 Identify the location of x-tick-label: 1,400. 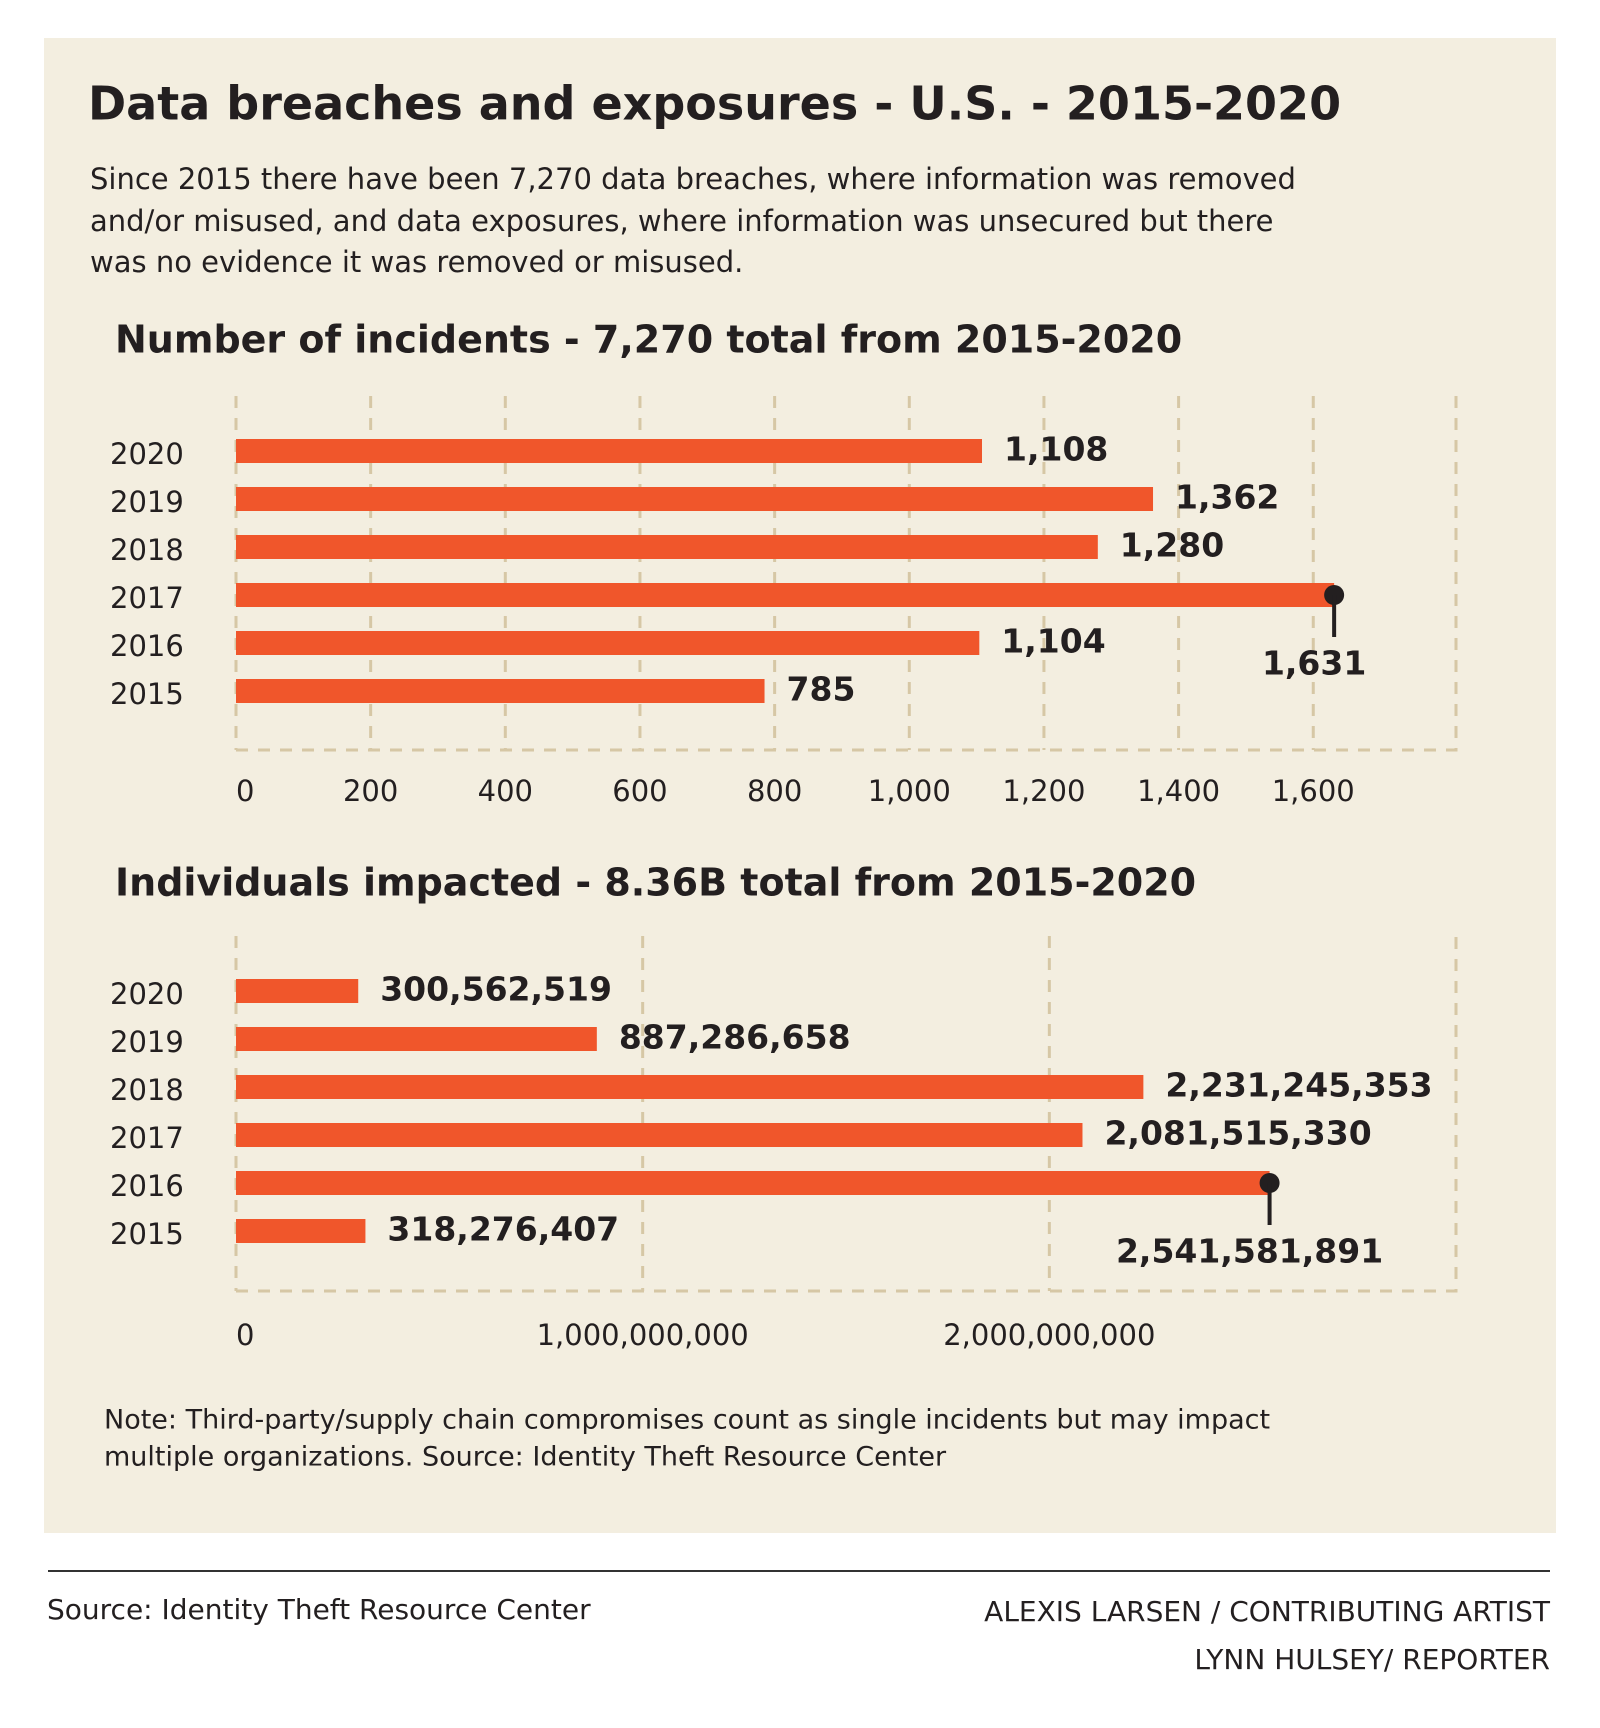
(1178, 791).